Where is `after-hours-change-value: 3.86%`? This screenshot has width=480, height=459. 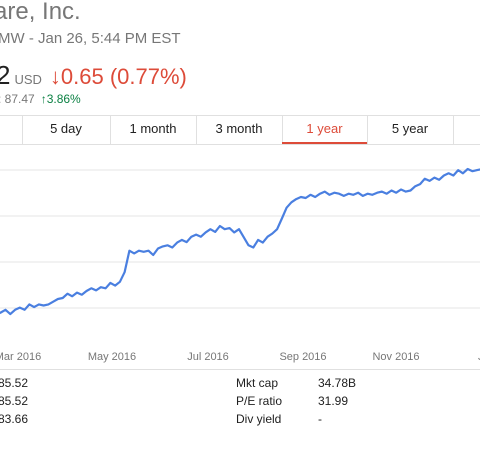 after-hours-change-value: 3.86% is located at coordinates (63, 99).